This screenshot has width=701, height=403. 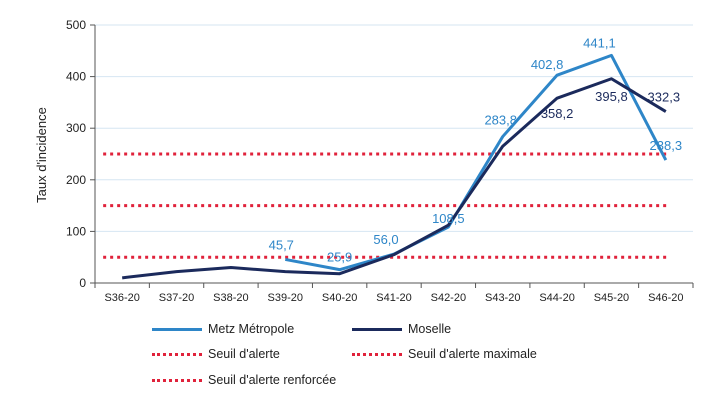 What do you see at coordinates (430, 329) in the screenshot?
I see `legend-label-moselle: Moselle` at bounding box center [430, 329].